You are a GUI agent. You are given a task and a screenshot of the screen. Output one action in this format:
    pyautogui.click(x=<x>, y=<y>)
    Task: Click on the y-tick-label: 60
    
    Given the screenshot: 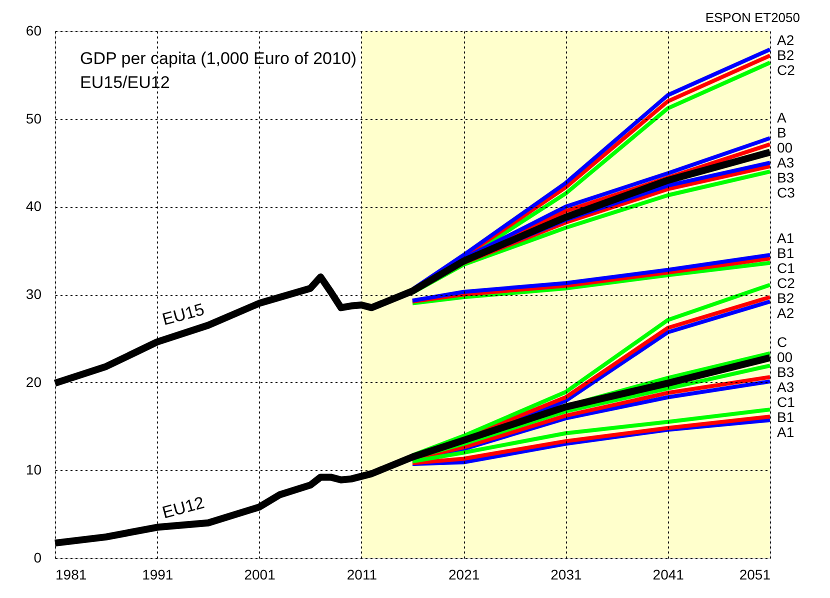 What is the action you would take?
    pyautogui.click(x=34, y=30)
    